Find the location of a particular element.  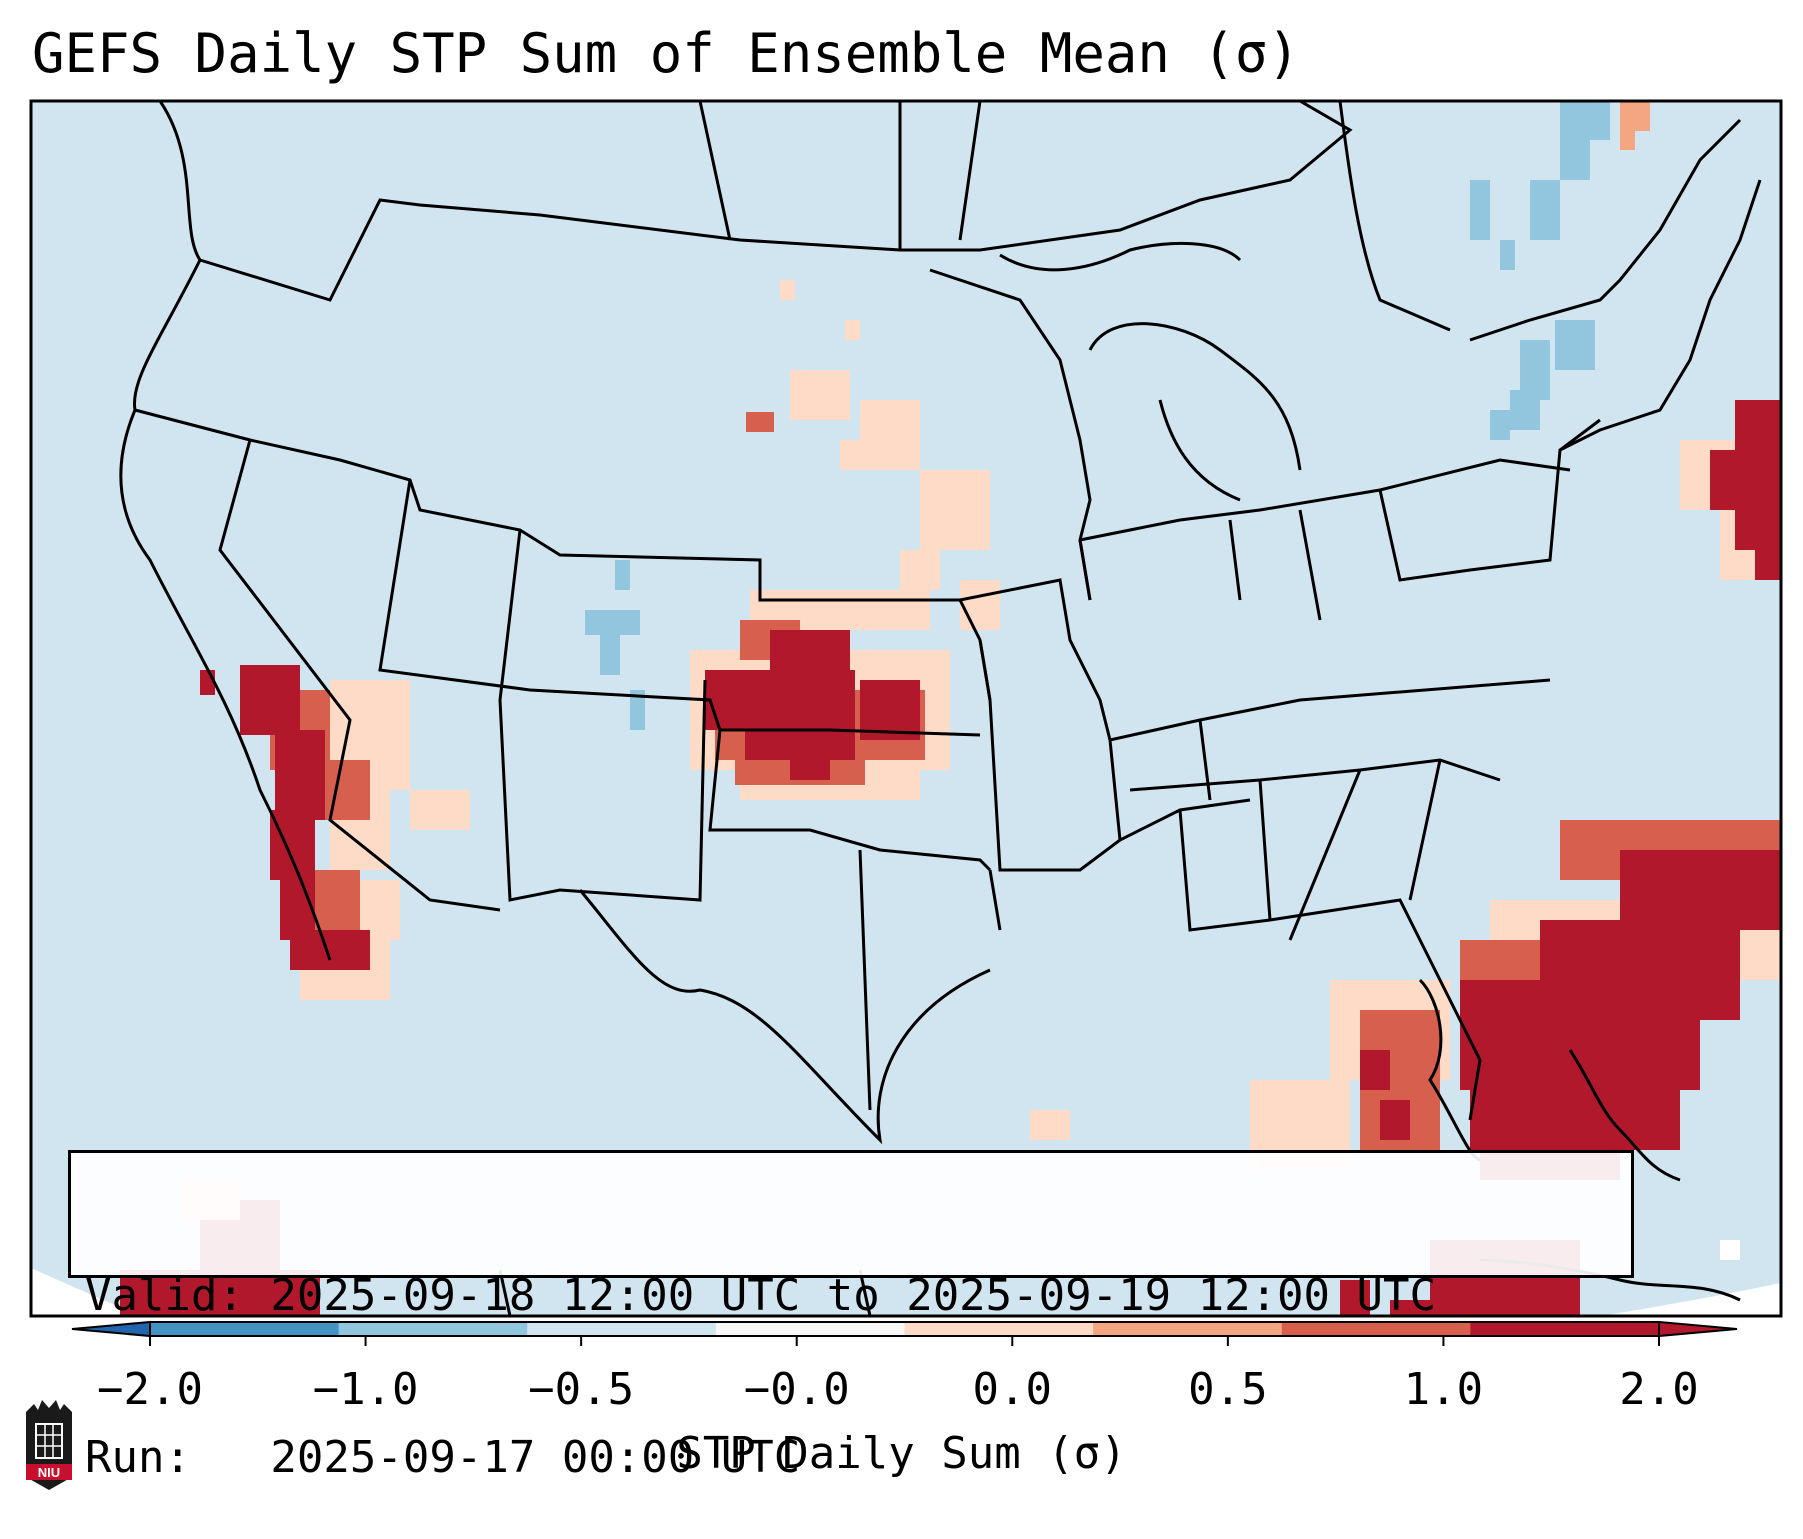

colorbar-tick-label: 2.0 is located at coordinates (1658, 1389).